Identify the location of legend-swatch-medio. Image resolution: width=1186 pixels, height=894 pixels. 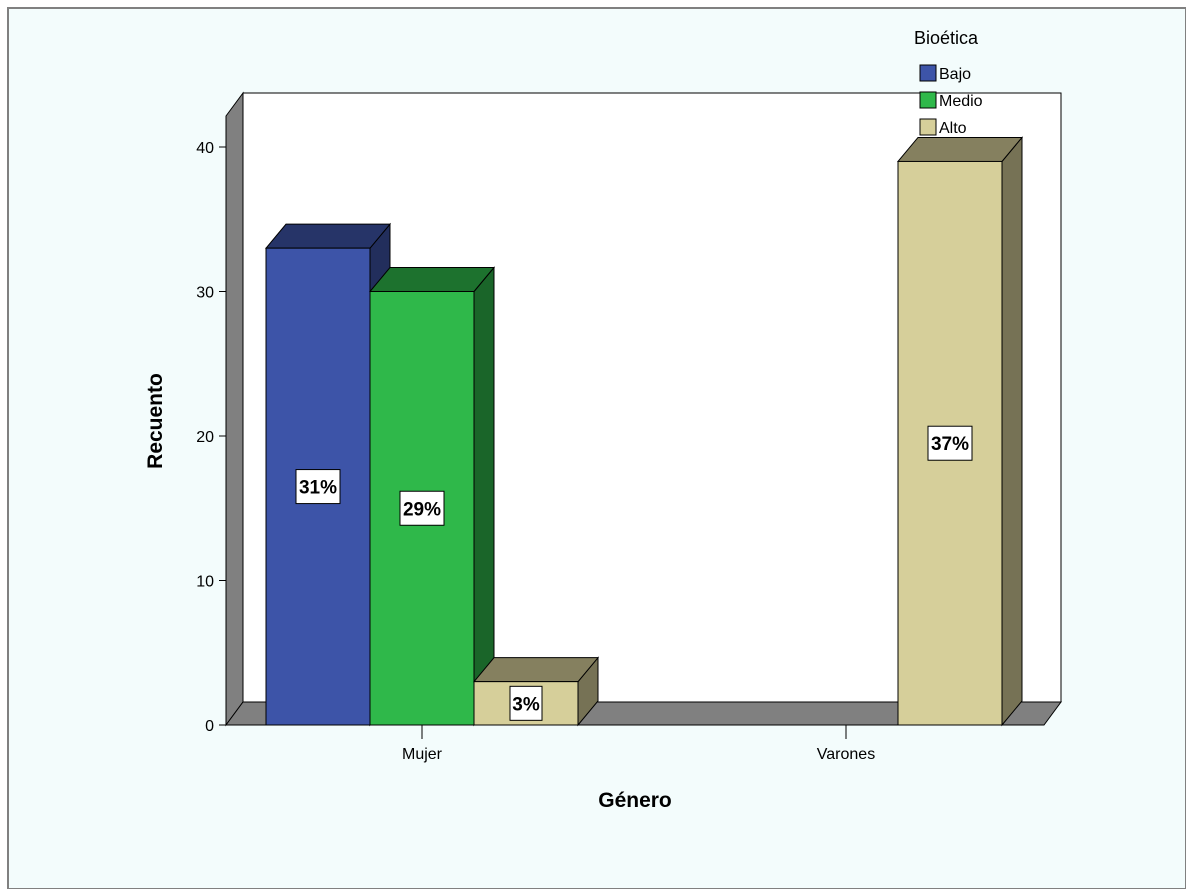
(928, 100).